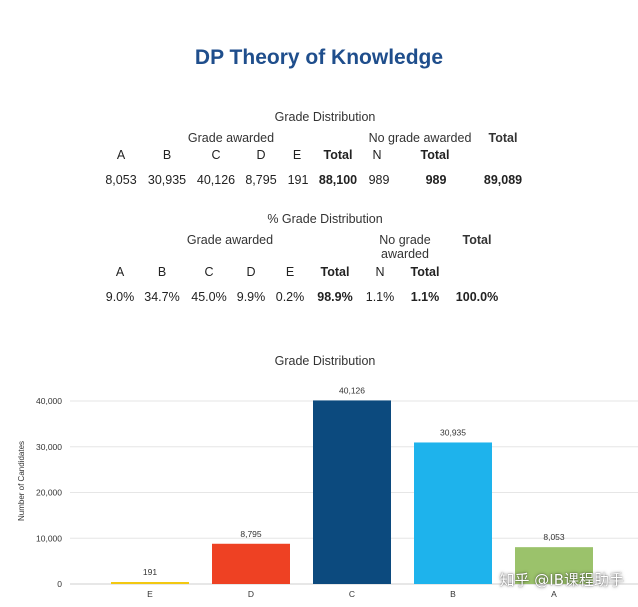 This screenshot has height=607, width=638. I want to click on bar-d, so click(251, 563).